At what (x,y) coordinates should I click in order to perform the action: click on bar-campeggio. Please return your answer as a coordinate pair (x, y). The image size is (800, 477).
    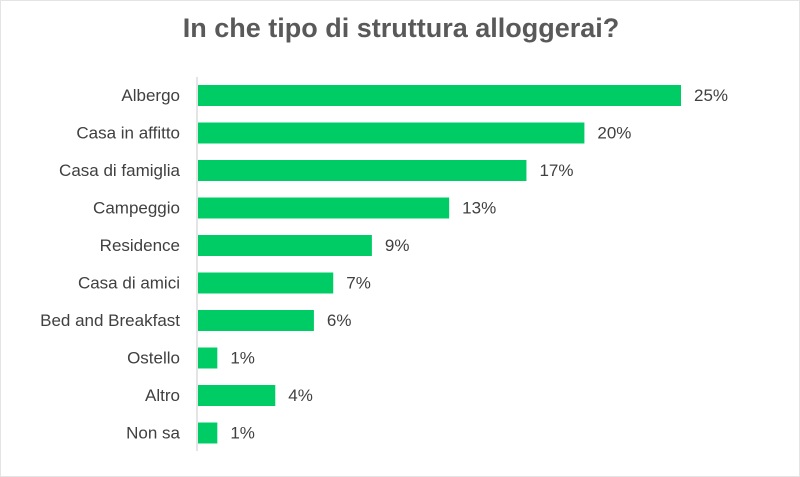
    Looking at the image, I should click on (324, 208).